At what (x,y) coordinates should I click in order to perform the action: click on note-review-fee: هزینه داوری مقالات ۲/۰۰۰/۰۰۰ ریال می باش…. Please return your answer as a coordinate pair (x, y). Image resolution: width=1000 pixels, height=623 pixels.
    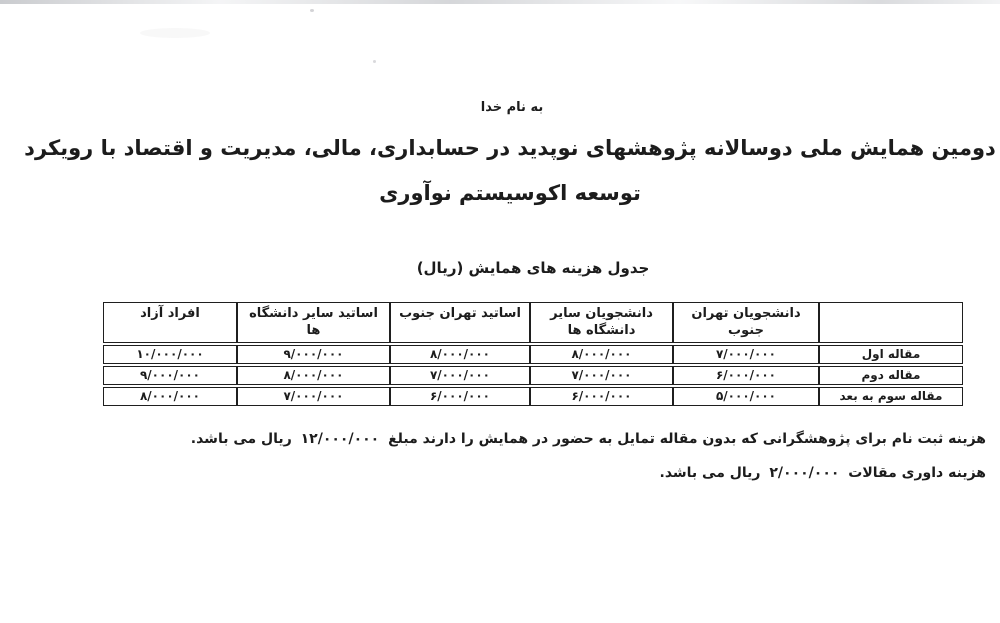
    Looking at the image, I should click on (823, 473).